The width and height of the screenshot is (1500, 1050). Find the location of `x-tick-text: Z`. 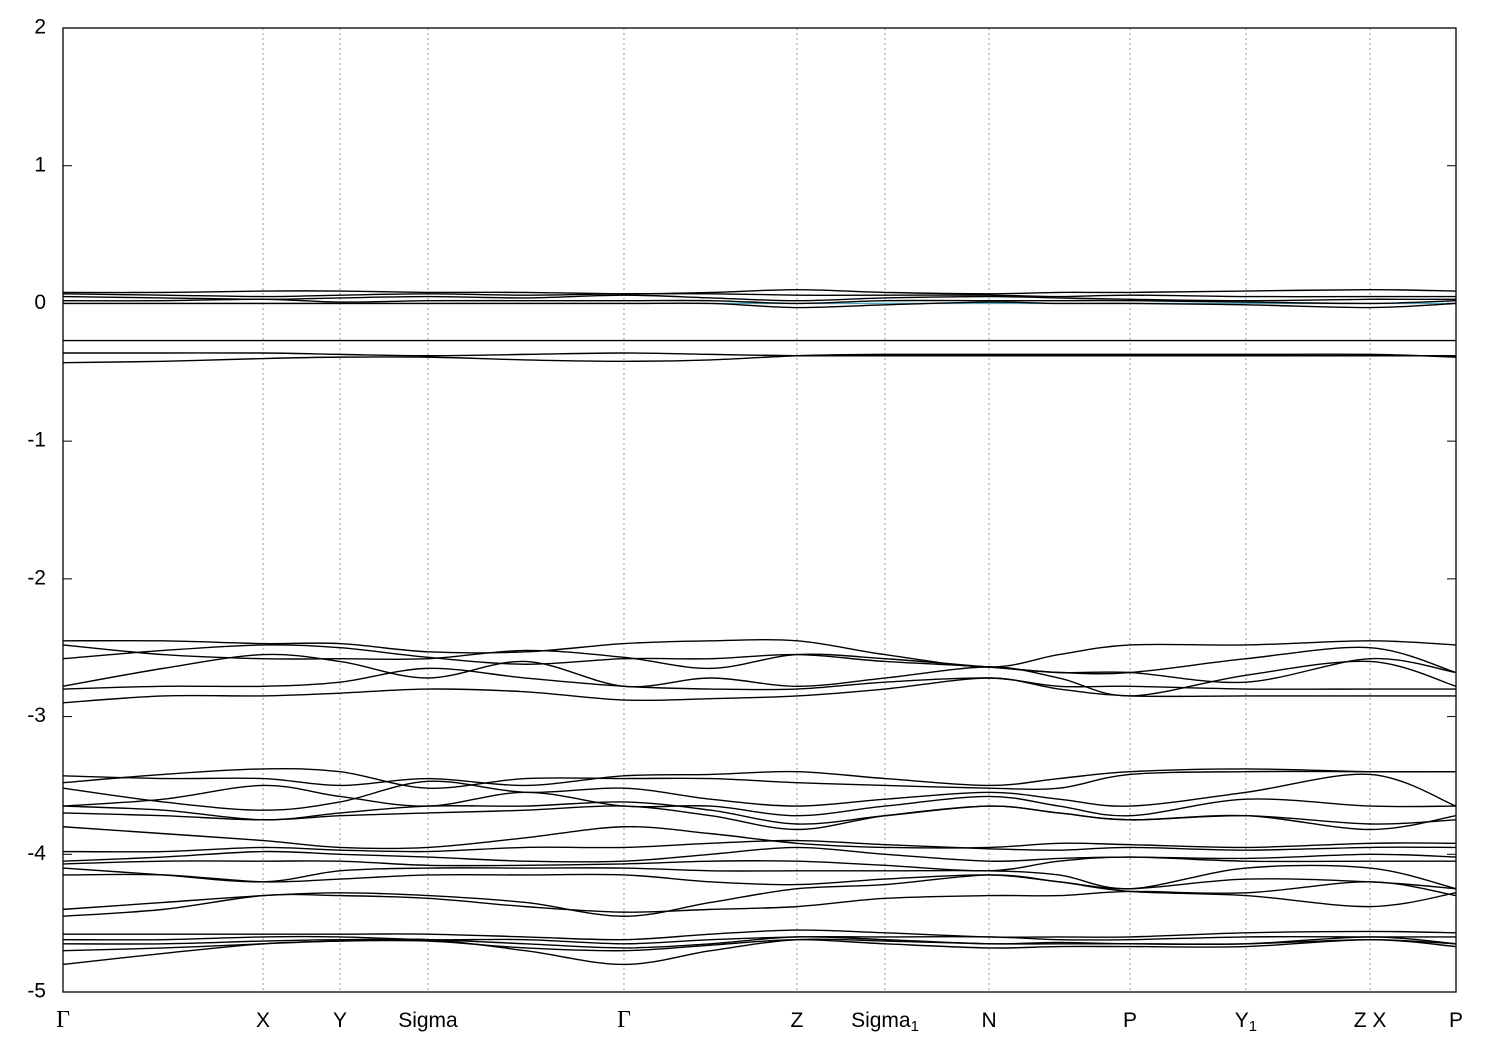

x-tick-text: Z is located at coordinates (797, 1020).